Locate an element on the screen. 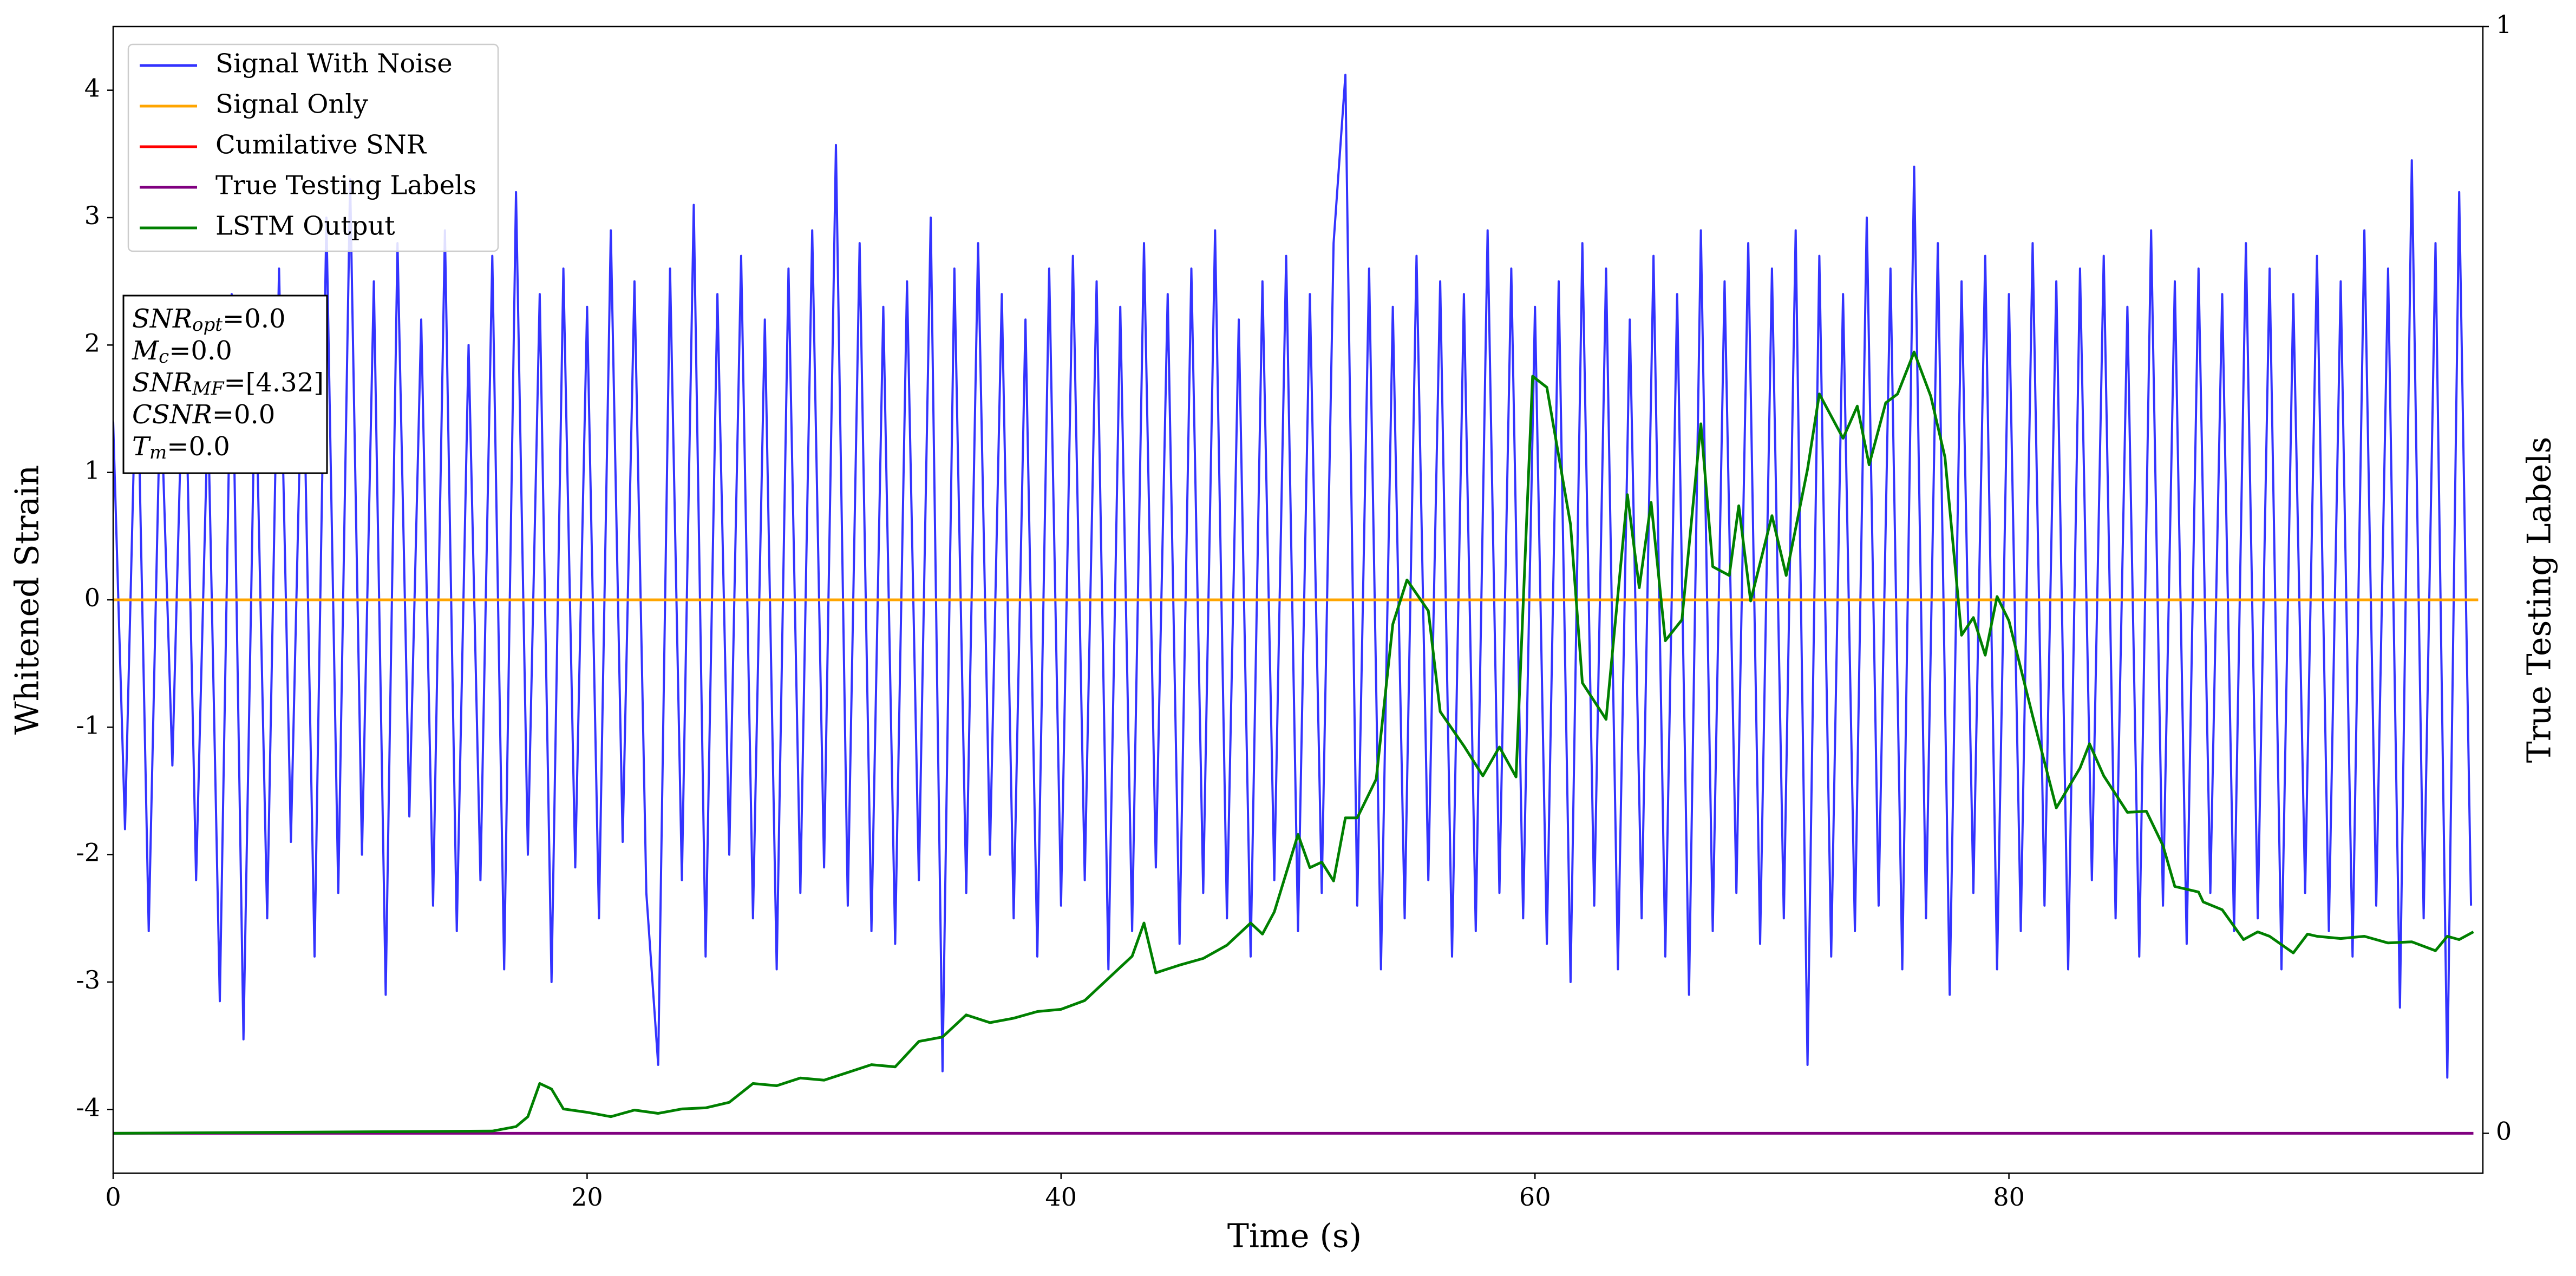 The image size is (2576, 1276). annotation-line: SNRMF=[4.32] is located at coordinates (228, 384).